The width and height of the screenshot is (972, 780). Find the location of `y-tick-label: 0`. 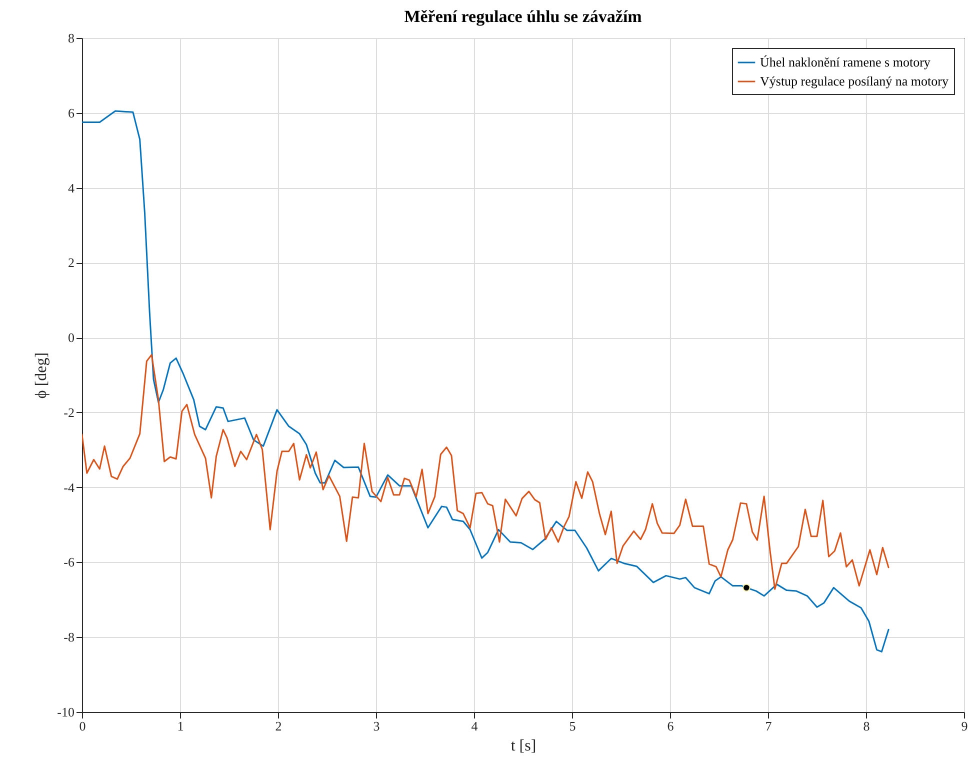

y-tick-label: 0 is located at coordinates (71, 338).